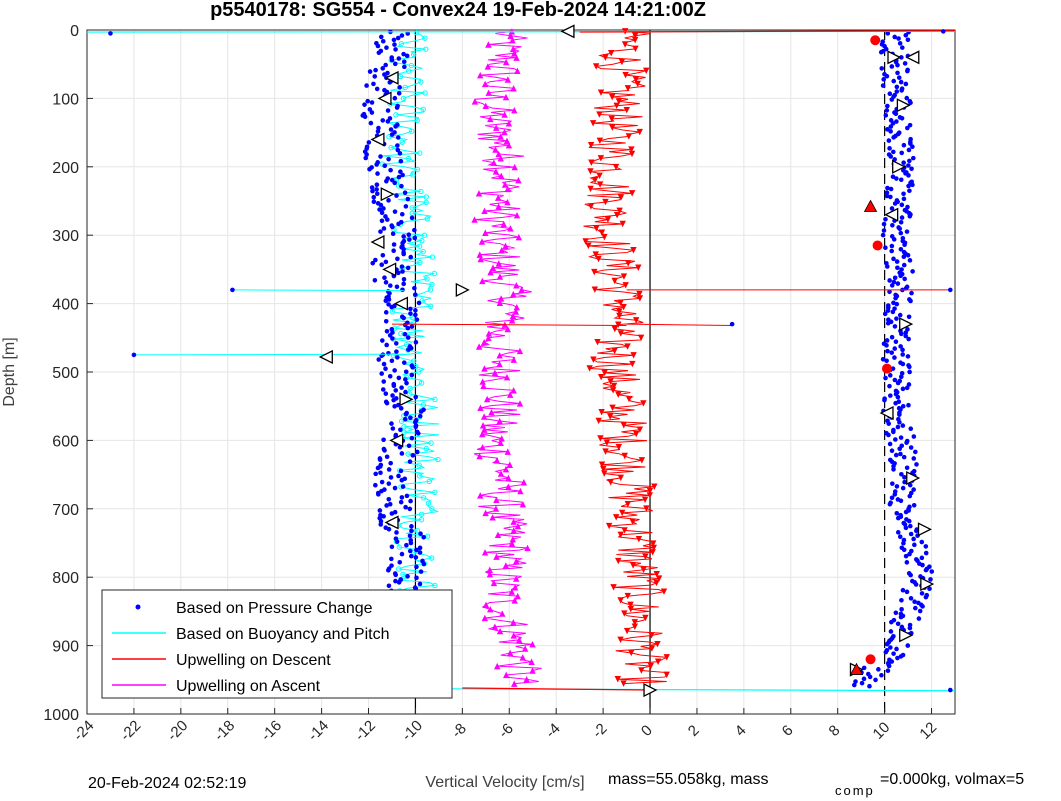 This screenshot has height=801, width=1061. I want to click on upwelling-descent-line, so click(626, 357).